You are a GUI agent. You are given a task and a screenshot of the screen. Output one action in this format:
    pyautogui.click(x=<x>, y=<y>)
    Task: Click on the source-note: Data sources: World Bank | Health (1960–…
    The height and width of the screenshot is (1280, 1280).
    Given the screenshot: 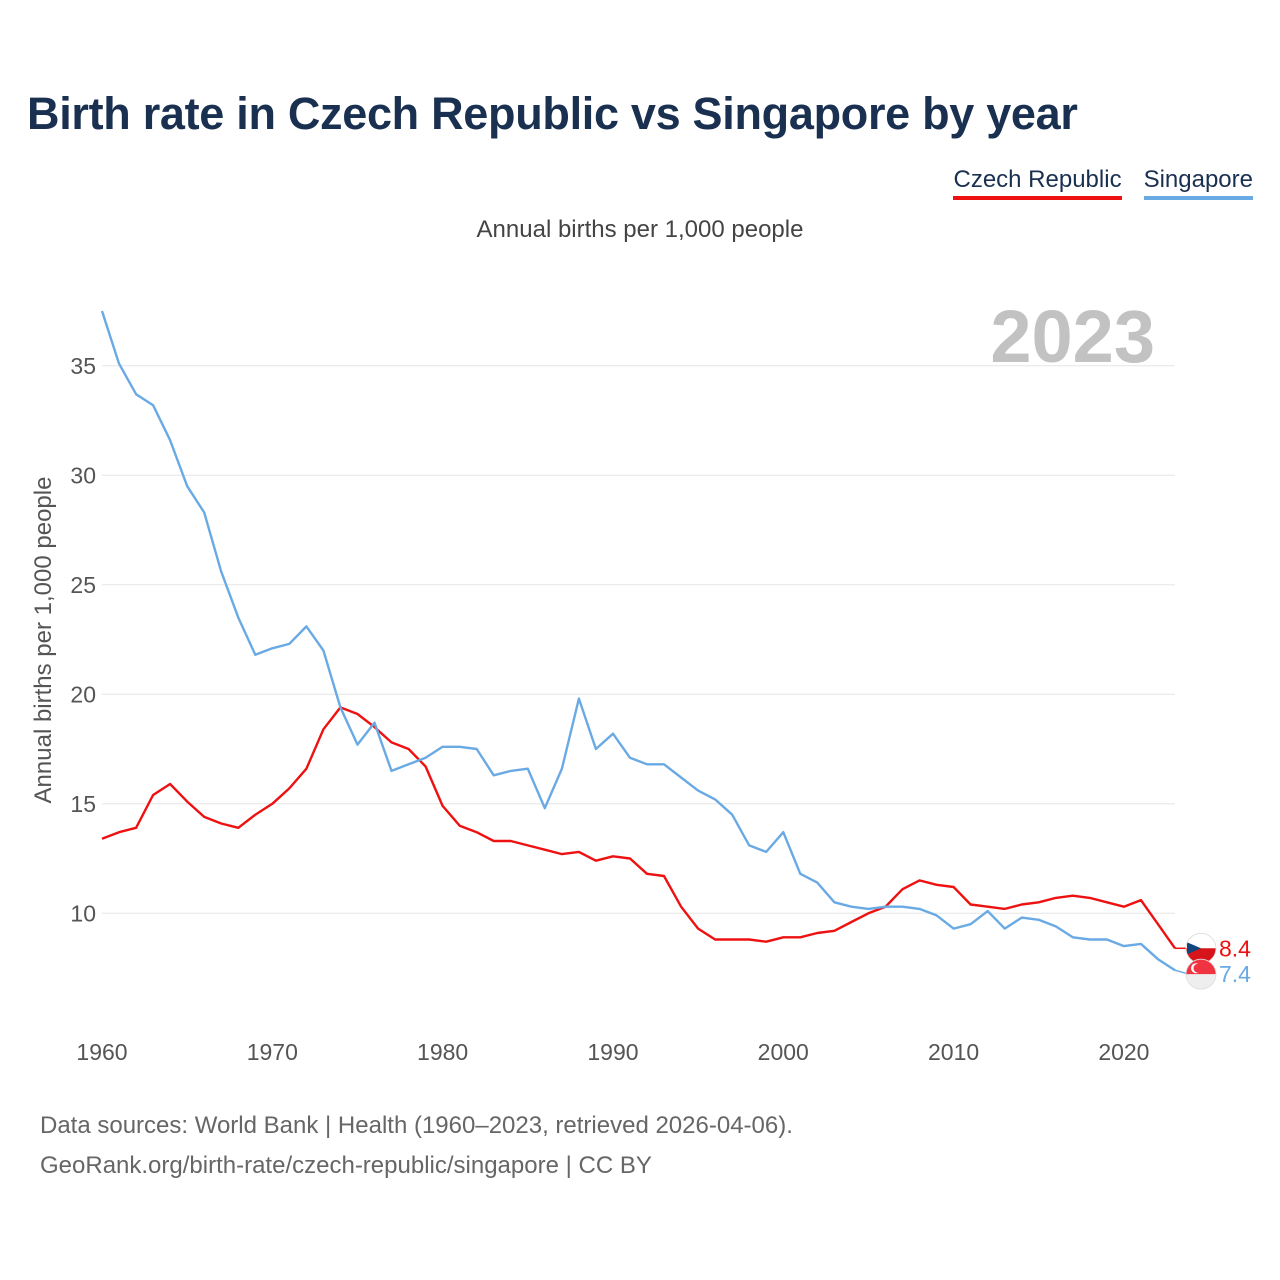 What is the action you would take?
    pyautogui.click(x=416, y=1146)
    